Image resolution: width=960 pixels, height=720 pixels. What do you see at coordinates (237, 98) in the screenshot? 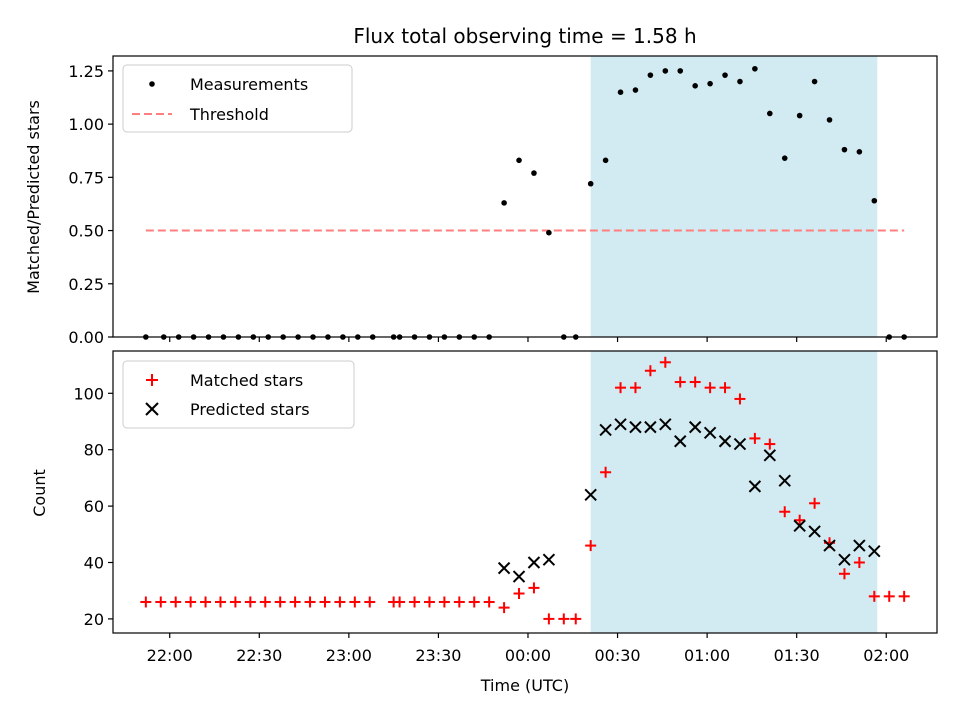
I see `top-legend: Measurements Threshold` at bounding box center [237, 98].